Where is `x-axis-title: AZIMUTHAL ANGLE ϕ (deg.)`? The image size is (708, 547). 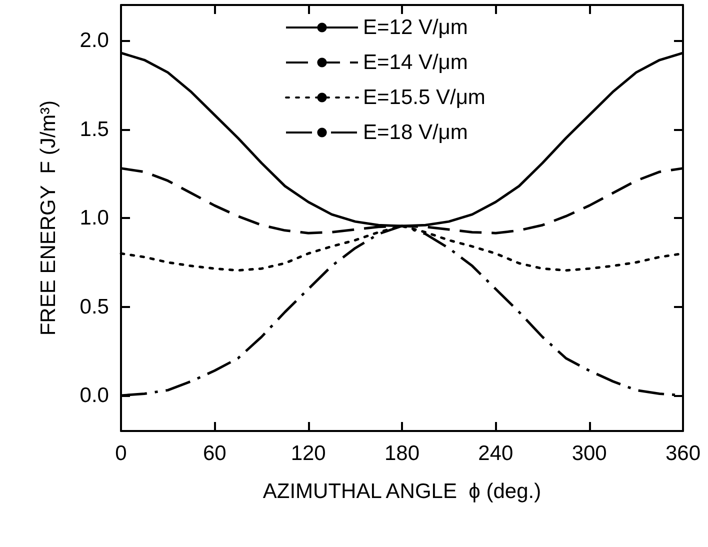 x-axis-title: AZIMUTHAL ANGLE ϕ (deg.) is located at coordinates (402, 491).